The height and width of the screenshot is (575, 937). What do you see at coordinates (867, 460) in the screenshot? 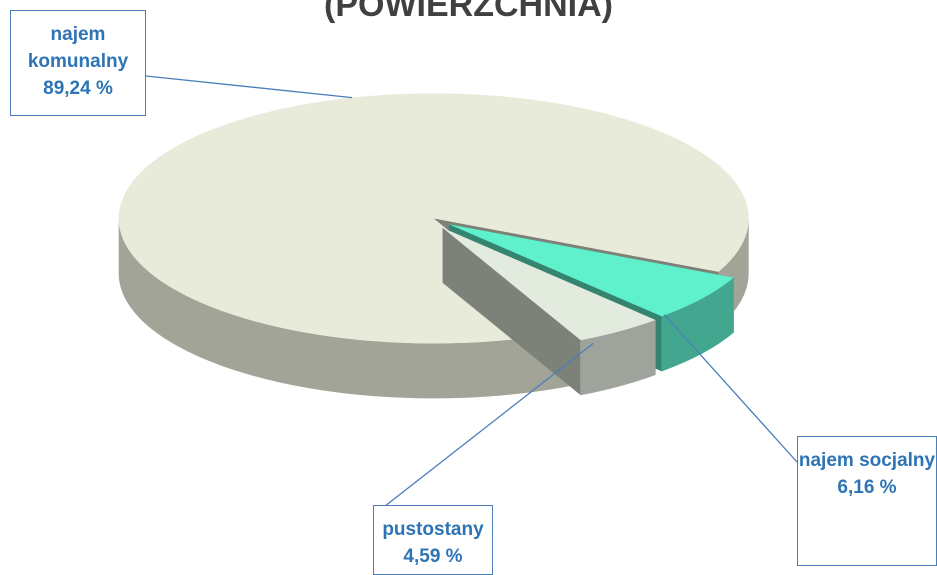
I see `label-name: najem socjalny` at bounding box center [867, 460].